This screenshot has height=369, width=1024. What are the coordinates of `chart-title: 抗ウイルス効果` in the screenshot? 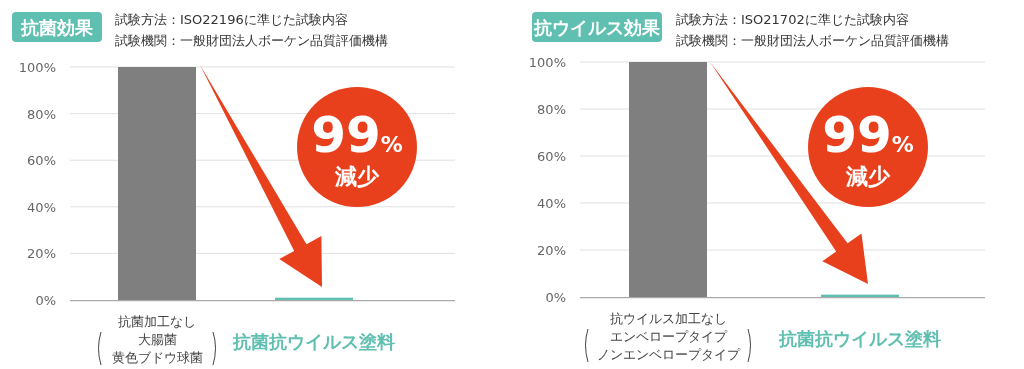 It's located at (597, 27).